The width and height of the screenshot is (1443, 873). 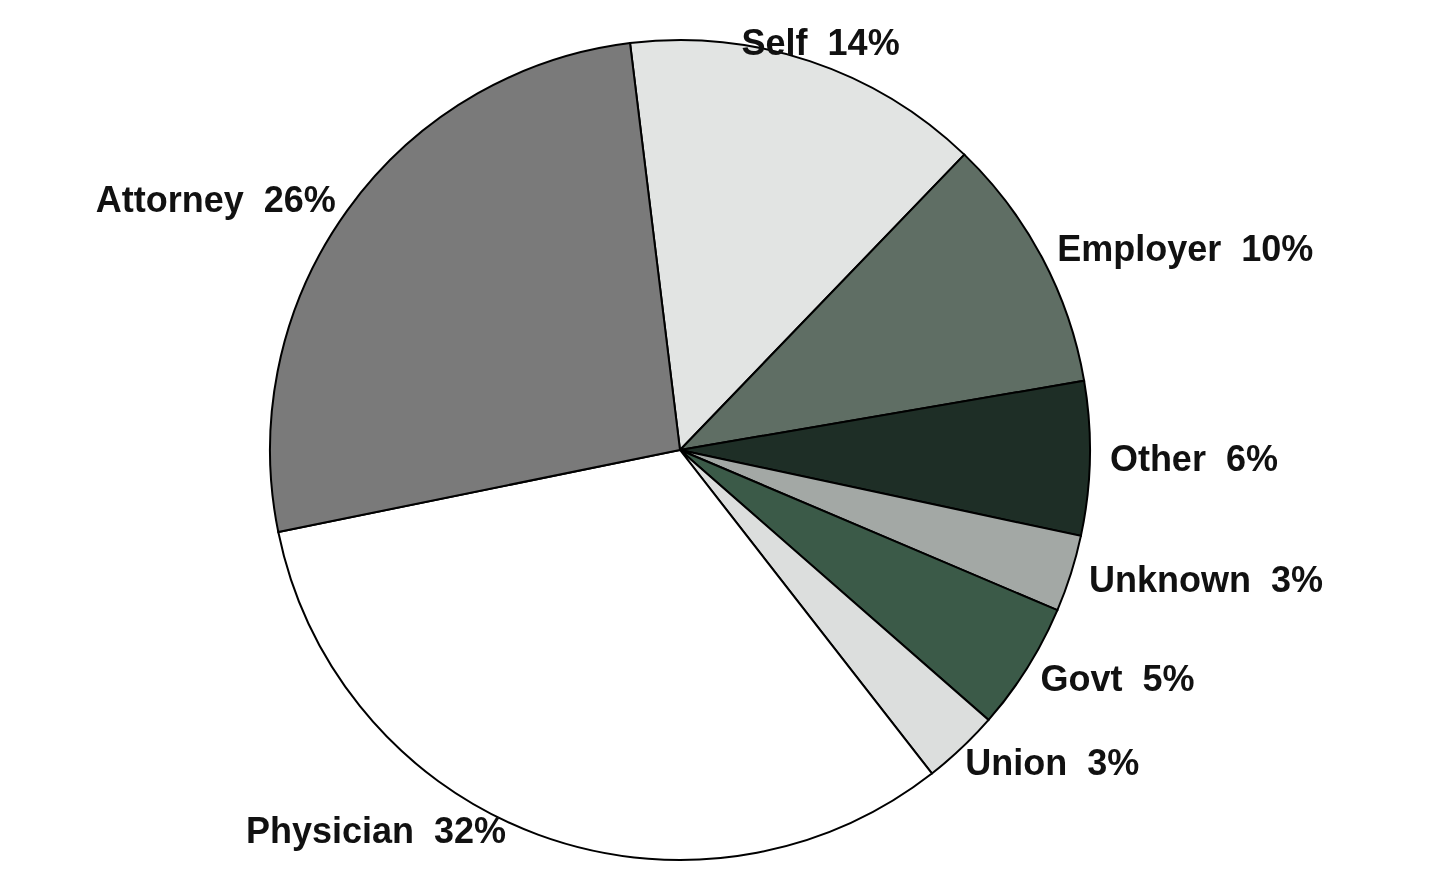 I want to click on slice-label: Physician 32%, so click(x=376, y=830).